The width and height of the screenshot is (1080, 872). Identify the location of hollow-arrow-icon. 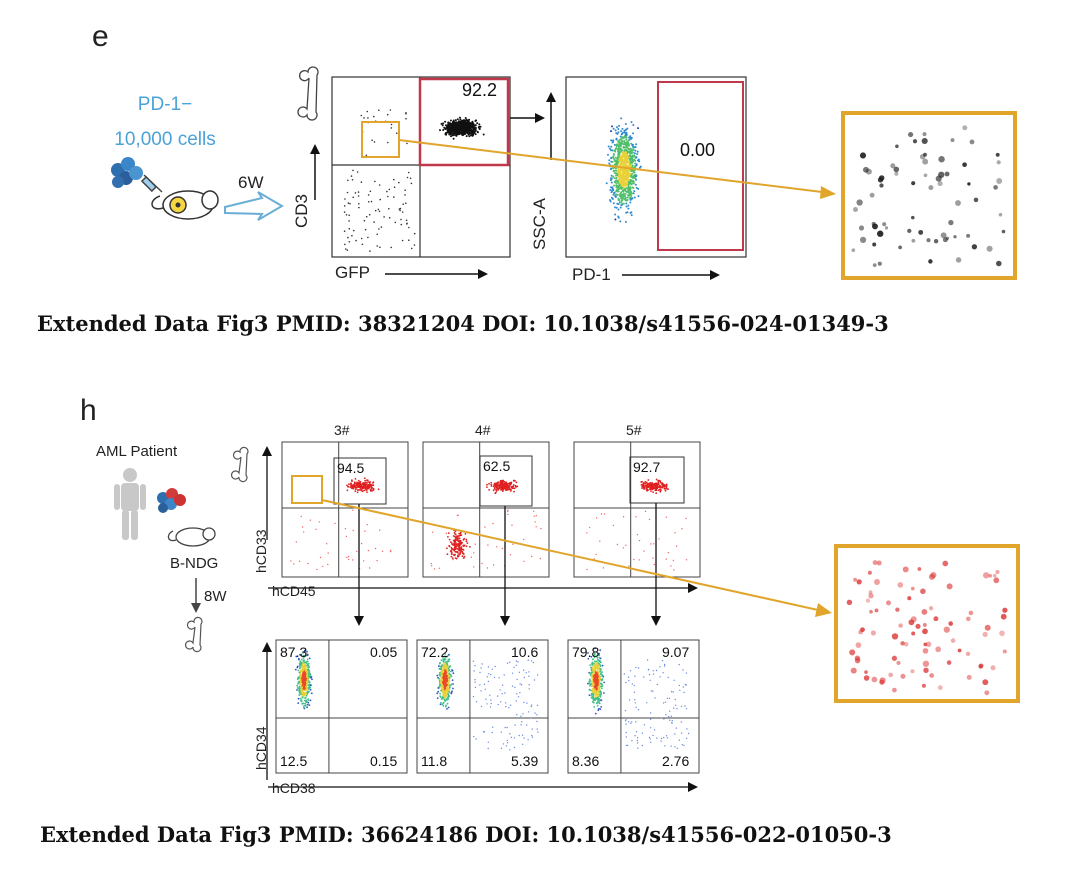
(254, 206).